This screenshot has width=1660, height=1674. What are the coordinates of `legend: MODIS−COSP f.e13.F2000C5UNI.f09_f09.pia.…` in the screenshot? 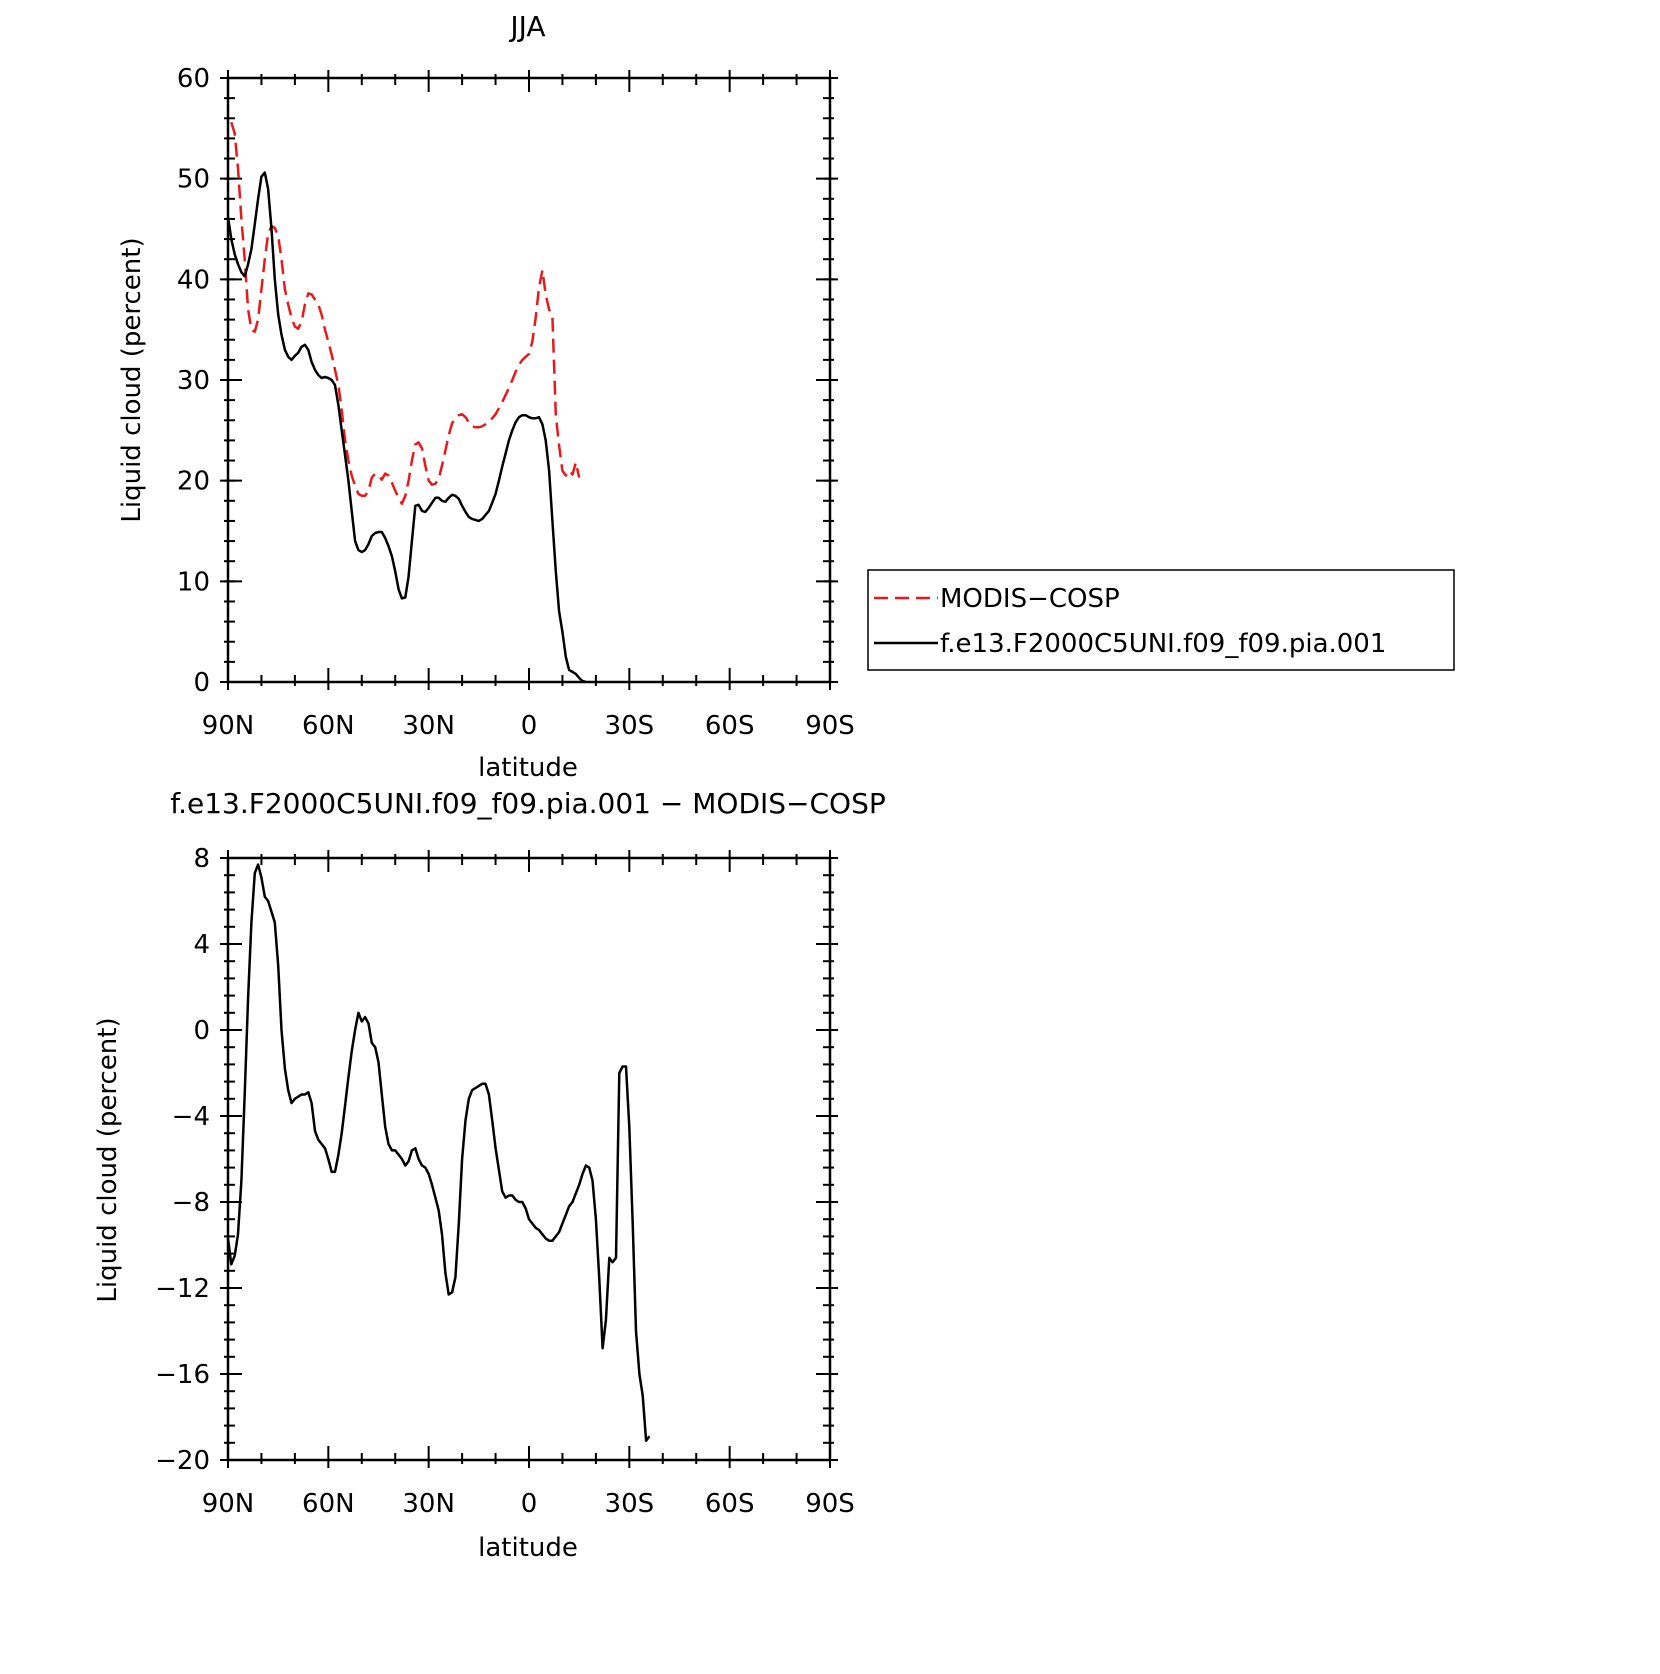 It's located at (1161, 620).